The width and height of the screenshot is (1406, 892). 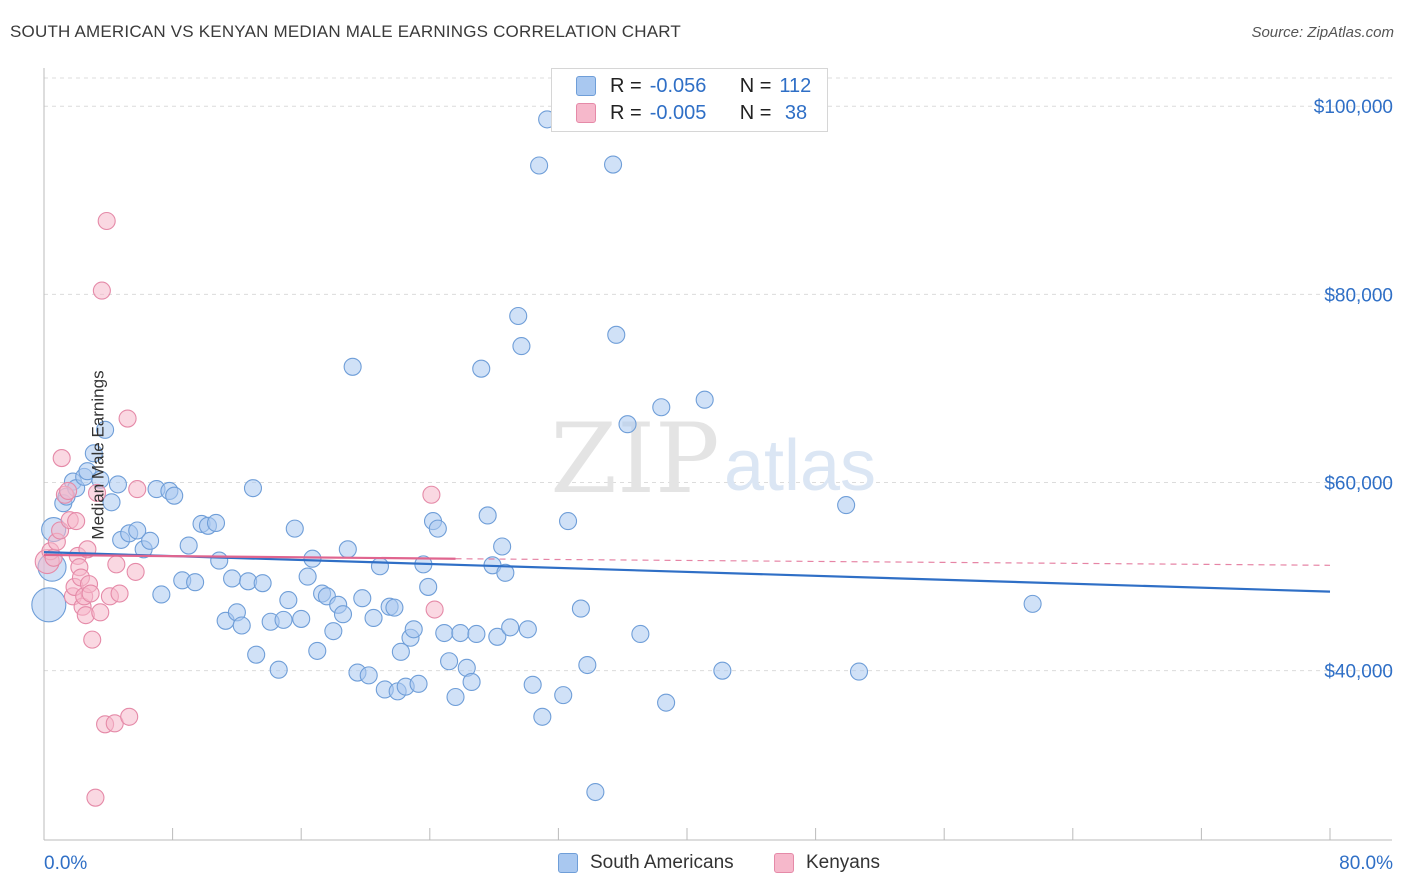 I want to click on legend-row-kenyans: R = -0.005 N = 38, so click(x=691, y=113).